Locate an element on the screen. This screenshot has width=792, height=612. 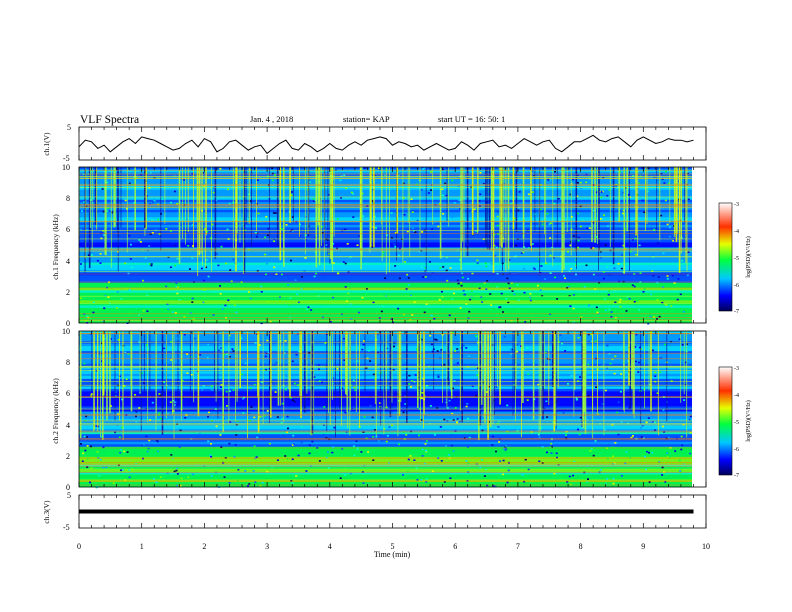
ch2-ytick-8: 8 is located at coordinates (68, 362).